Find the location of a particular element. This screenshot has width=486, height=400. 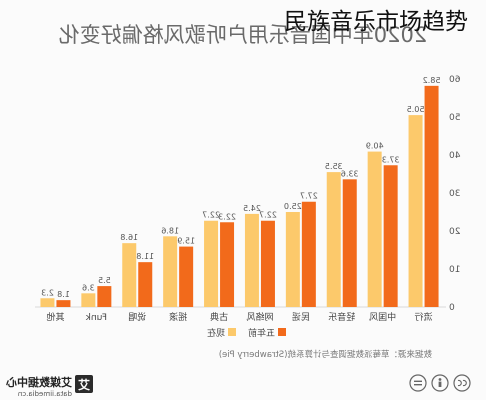

data-label-now-0: 50.5 is located at coordinates (416, 109).